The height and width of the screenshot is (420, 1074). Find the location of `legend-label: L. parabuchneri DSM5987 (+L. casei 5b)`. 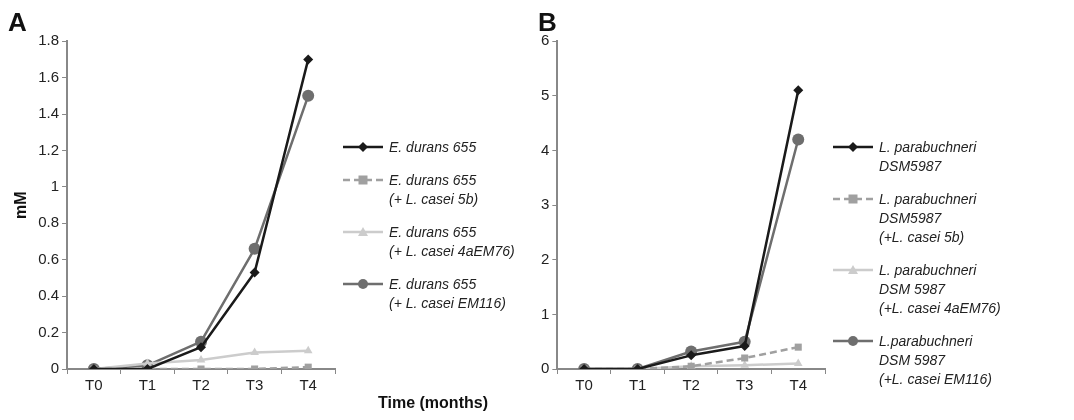

legend-label: L. parabuchneri DSM5987 (+L. casei 5b) is located at coordinates (928, 218).